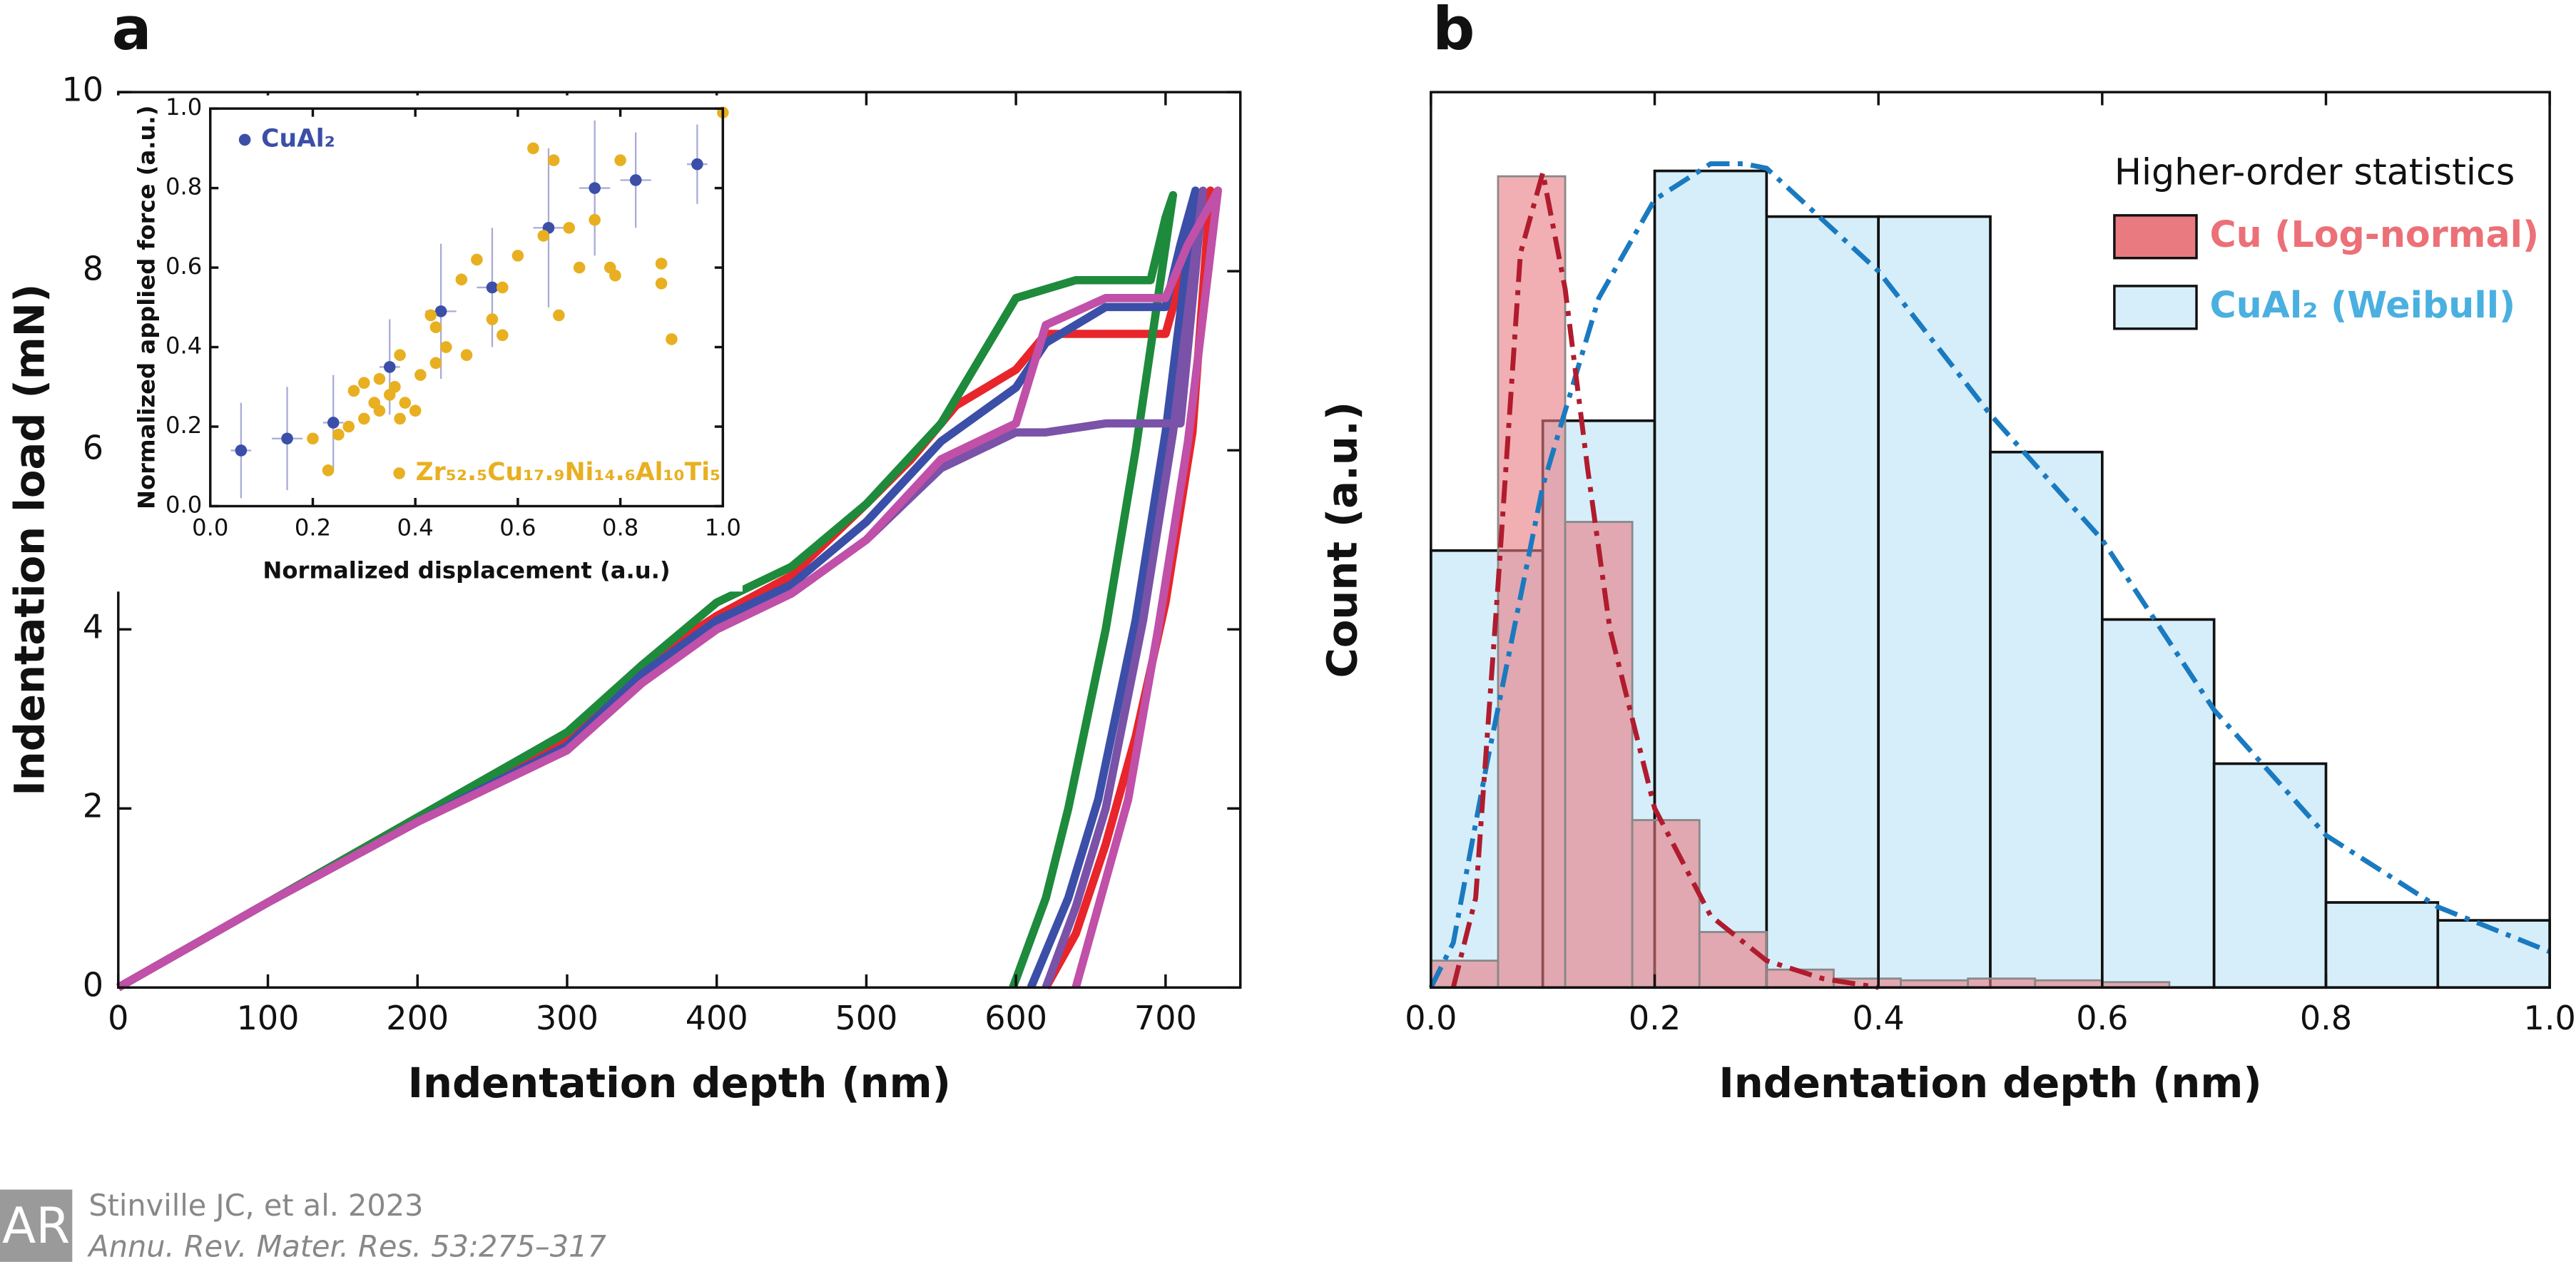 This screenshot has height=1262, width=2576. I want to click on y-tick-label: 6, so click(93, 448).